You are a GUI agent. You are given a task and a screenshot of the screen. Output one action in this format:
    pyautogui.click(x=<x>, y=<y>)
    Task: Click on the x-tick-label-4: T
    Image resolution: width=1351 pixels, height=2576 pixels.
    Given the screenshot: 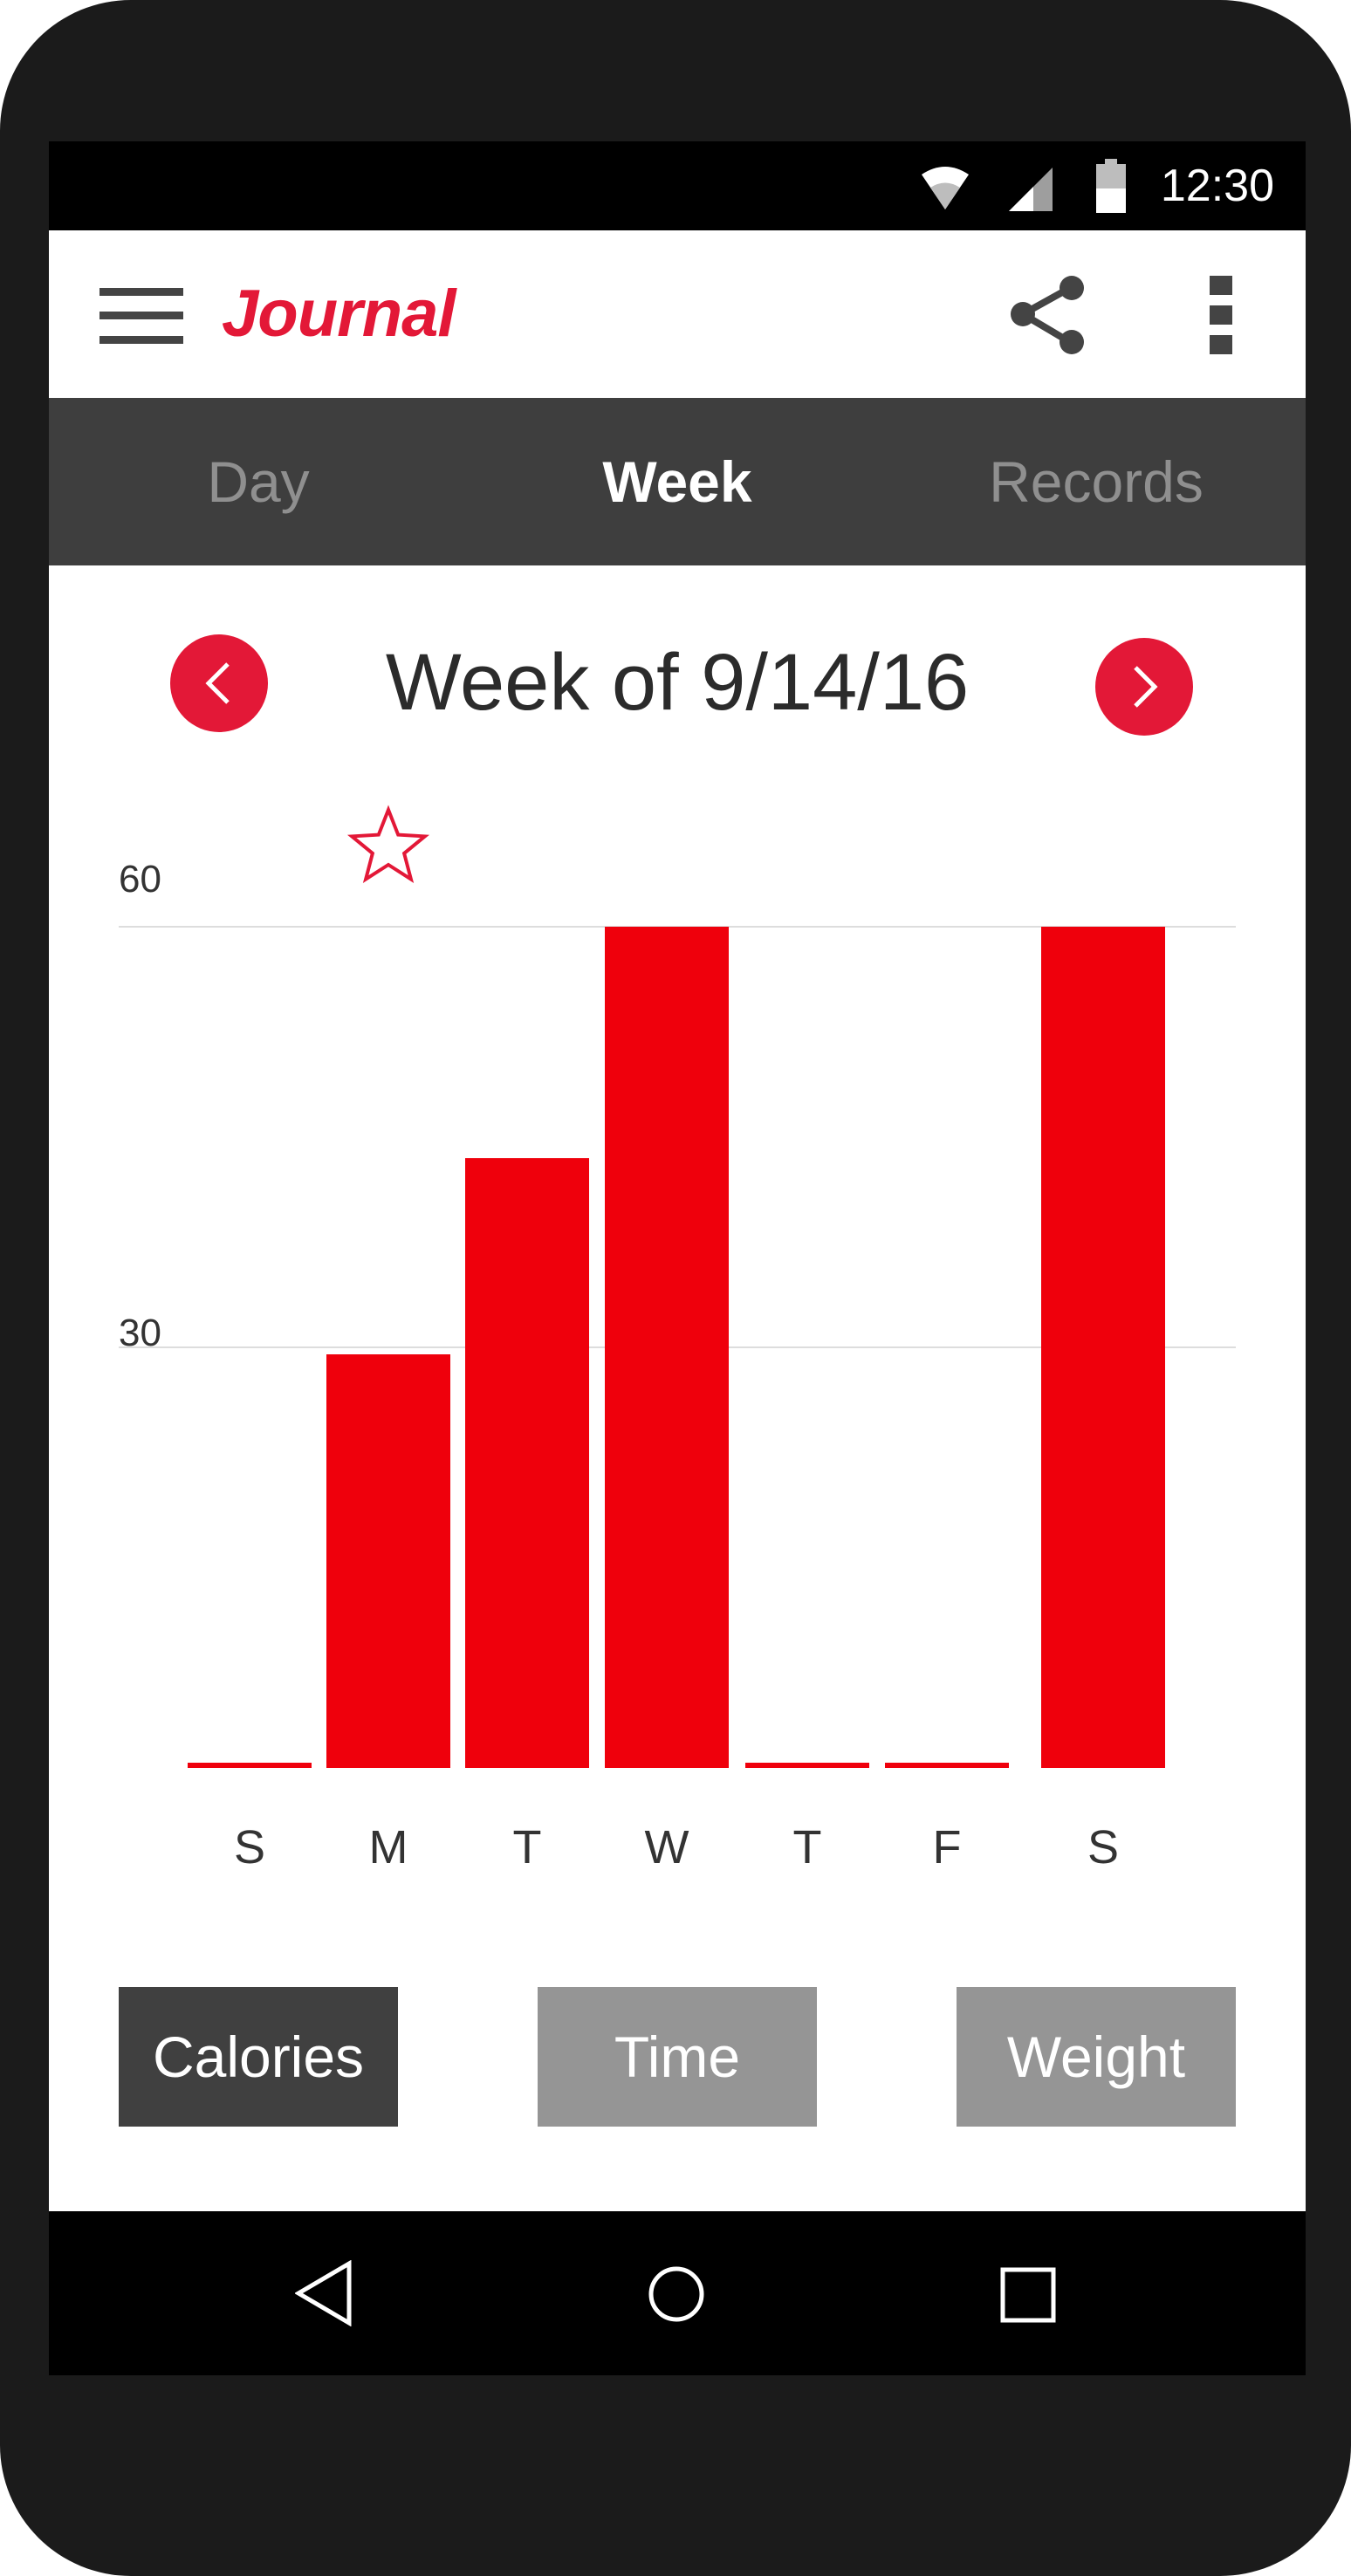 What is the action you would take?
    pyautogui.click(x=807, y=1848)
    